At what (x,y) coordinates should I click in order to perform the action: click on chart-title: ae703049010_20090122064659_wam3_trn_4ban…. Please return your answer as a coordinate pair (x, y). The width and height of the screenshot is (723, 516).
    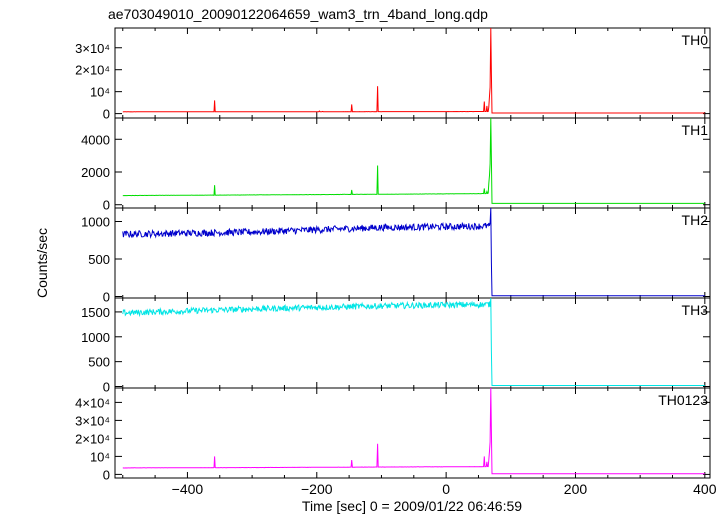
    Looking at the image, I should click on (298, 14).